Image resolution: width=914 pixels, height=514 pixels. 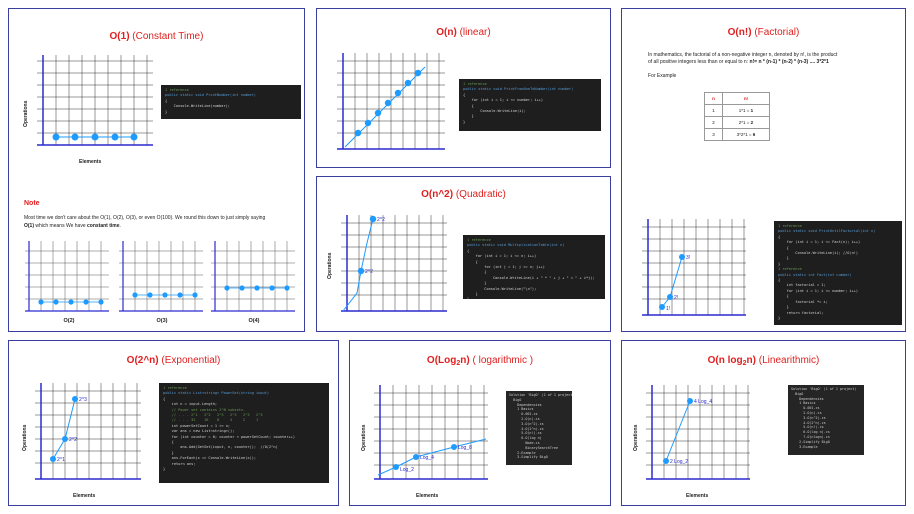 What do you see at coordinates (810, 441) in the screenshot?
I see `tree-item: 2-Simplify BigO` at bounding box center [810, 441].